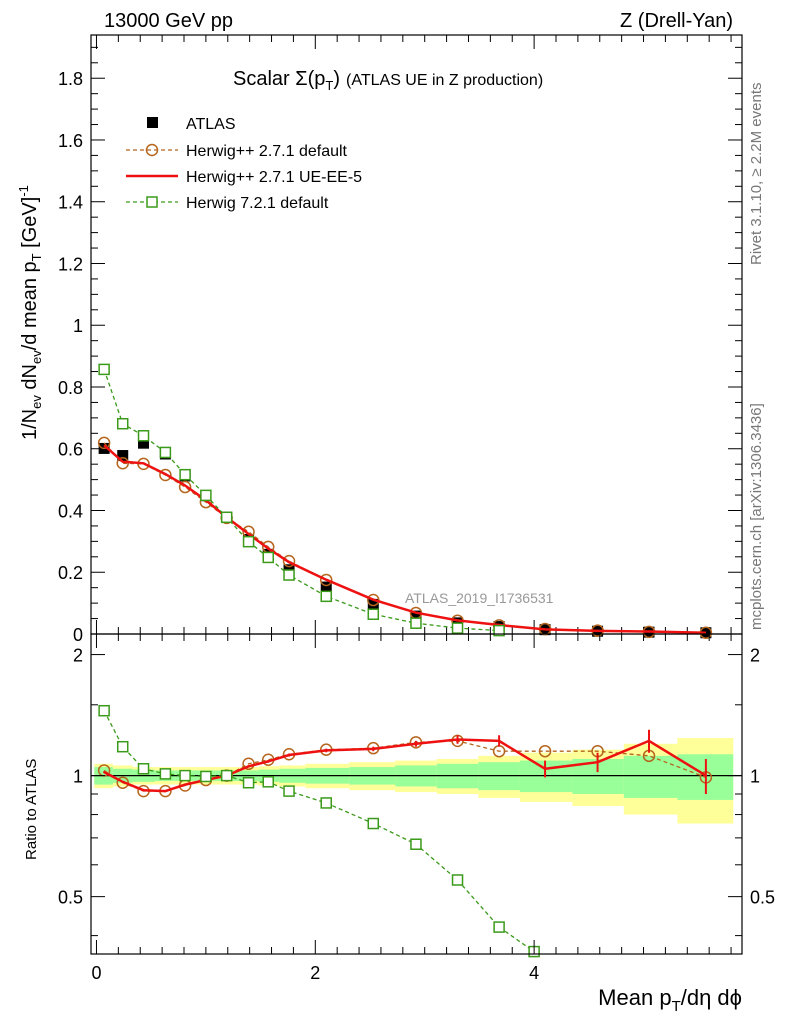 The height and width of the screenshot is (1024, 786). I want to click on energy-label: 13000 GeV pp, so click(168, 21).